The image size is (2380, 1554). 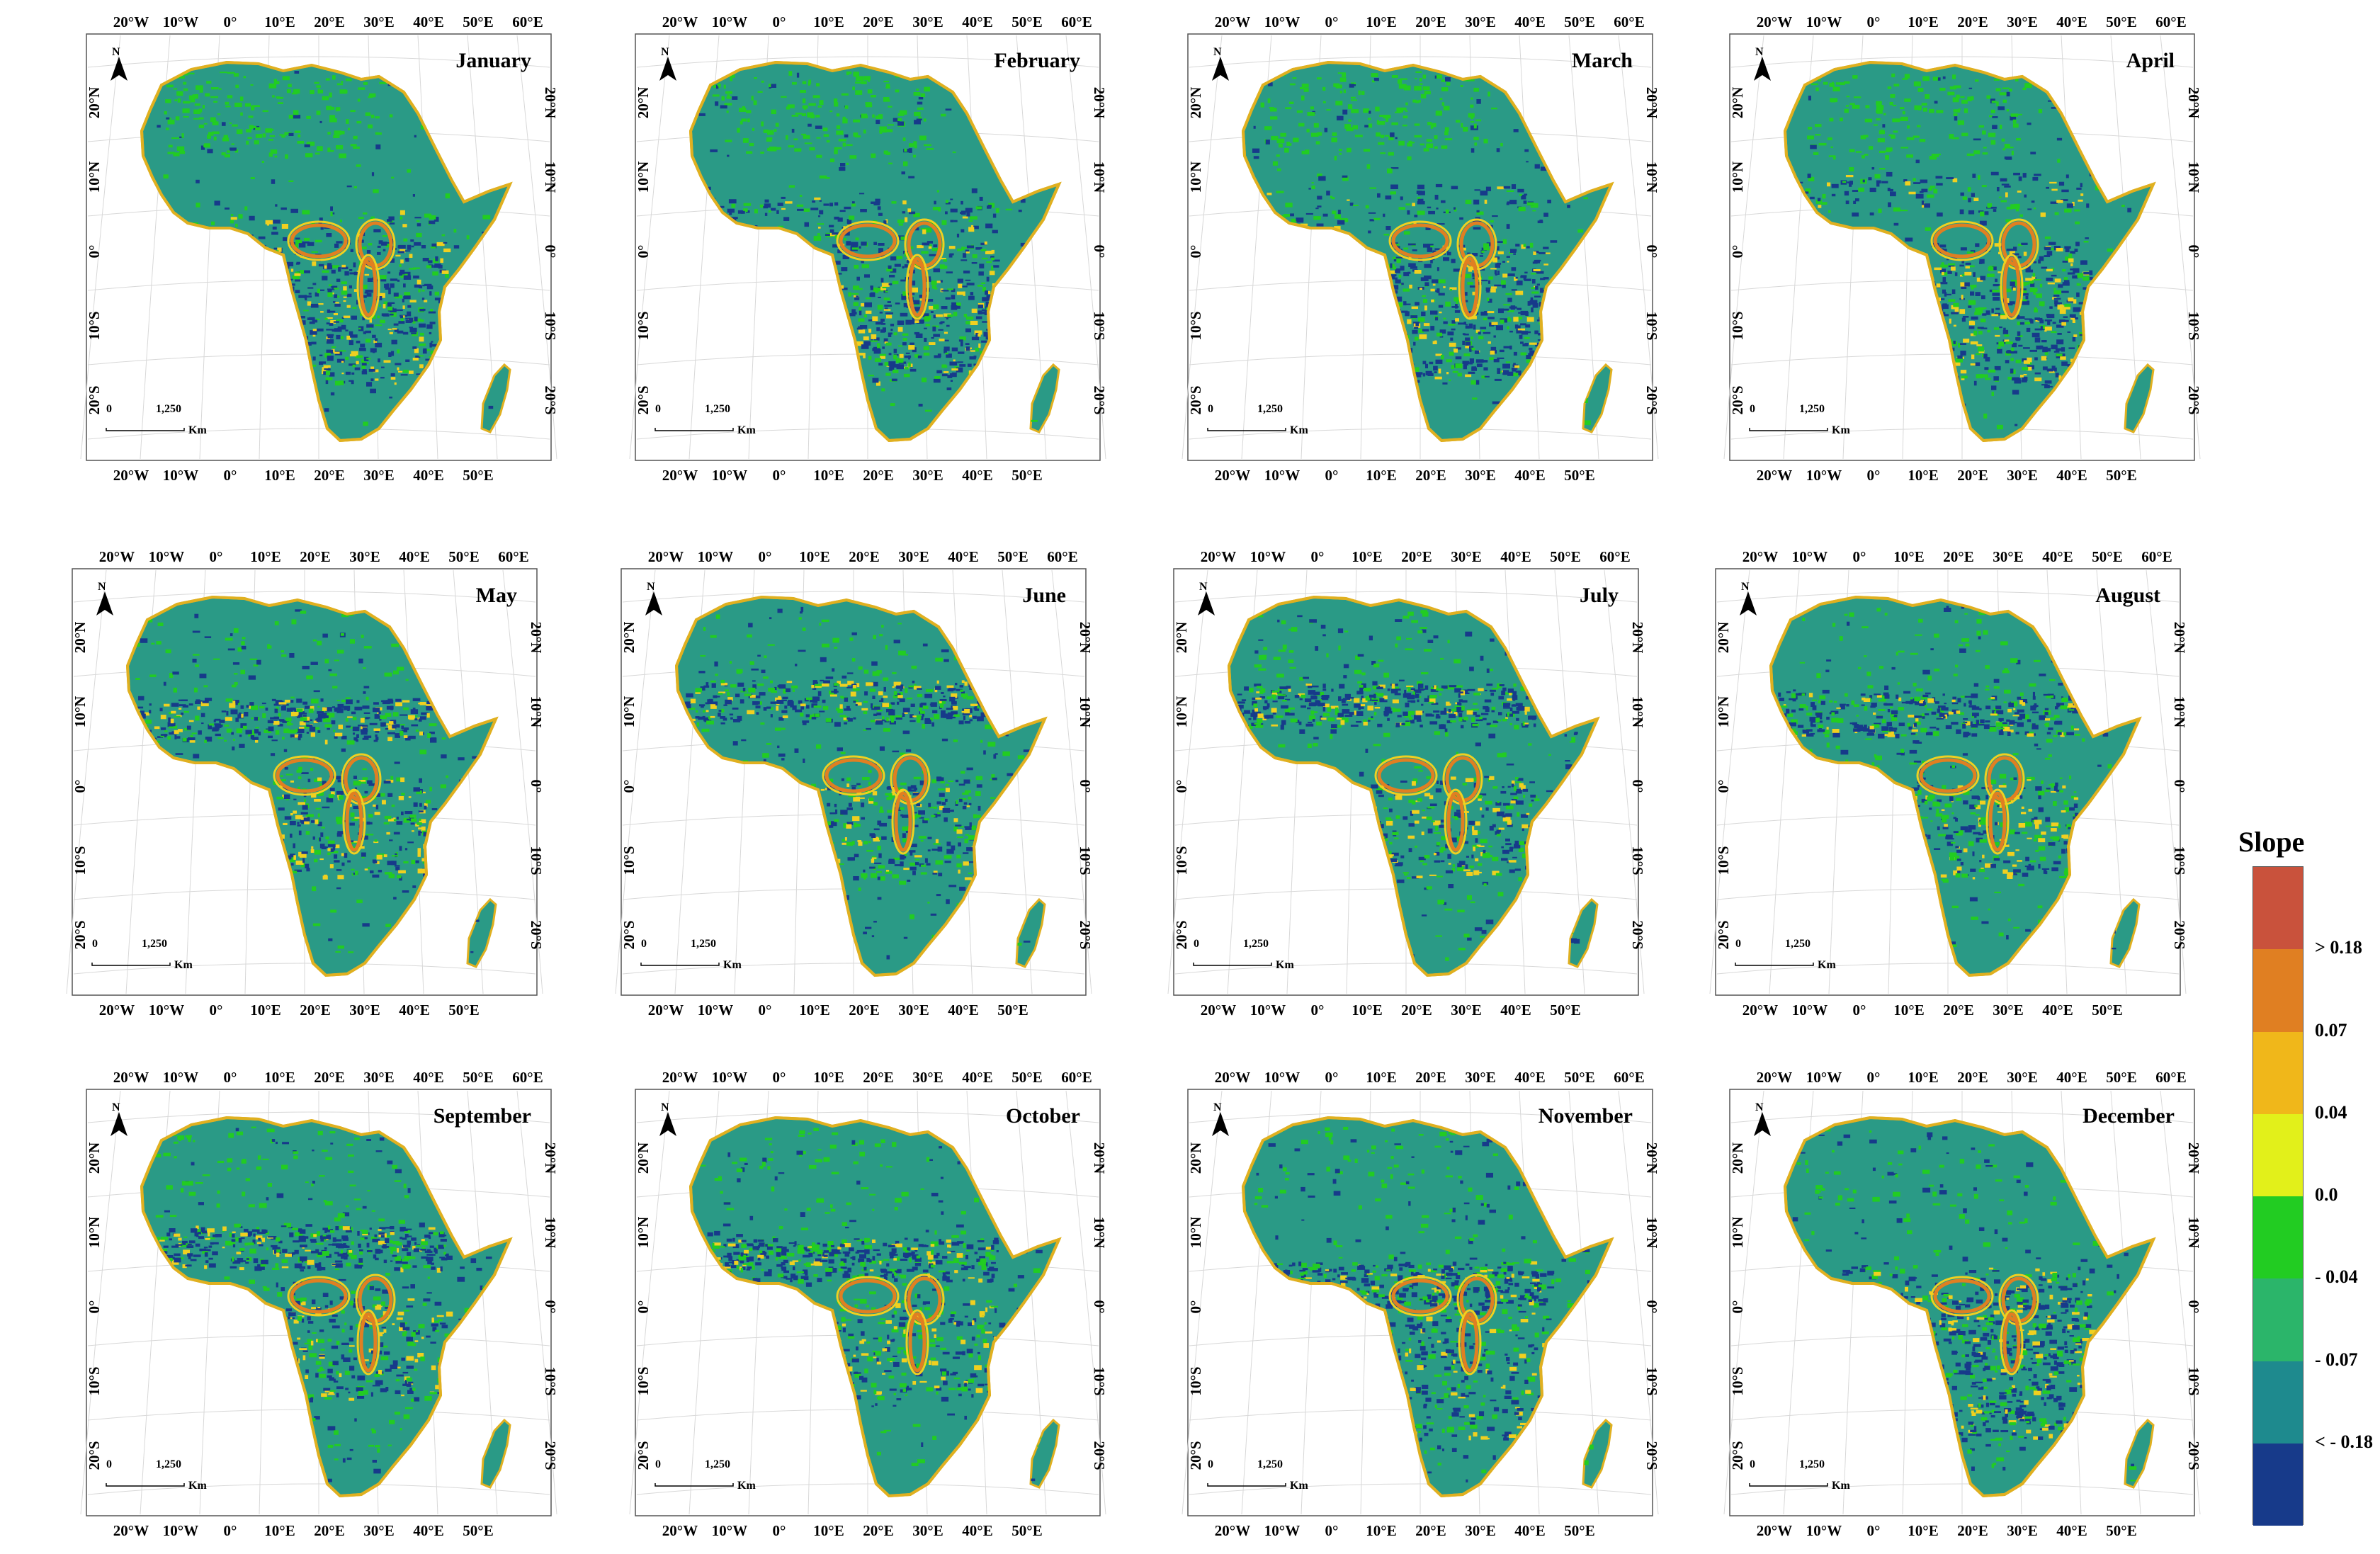 What do you see at coordinates (81, 786) in the screenshot?
I see `lat-tick-left: 0°` at bounding box center [81, 786].